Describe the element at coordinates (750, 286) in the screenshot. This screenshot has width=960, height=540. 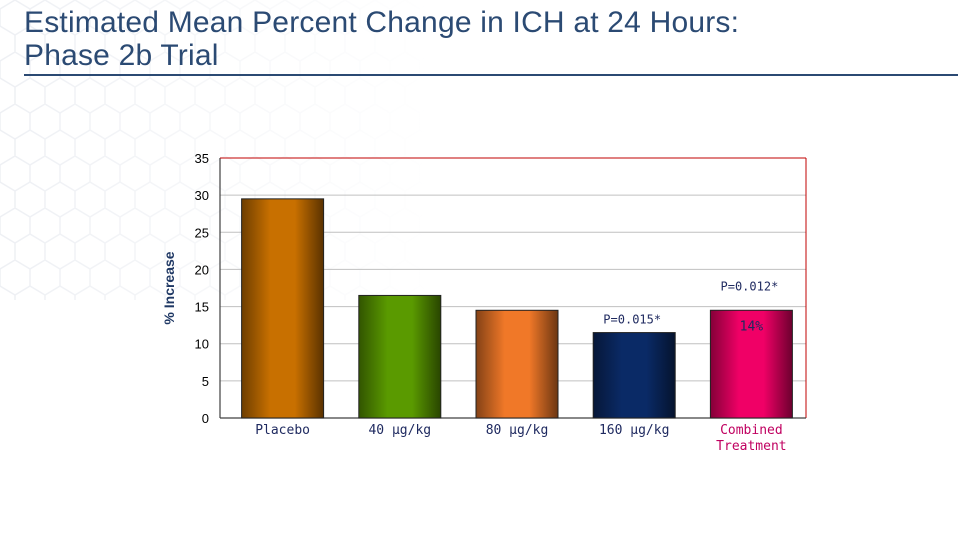
I see `p-value-annotation: P=0.012*` at that location.